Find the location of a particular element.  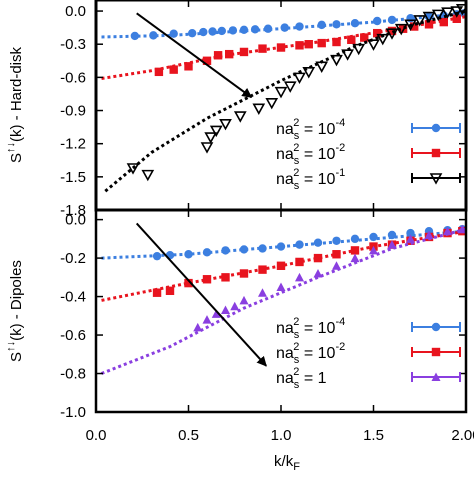

x-tick-label: 0.5 is located at coordinates (188, 435).